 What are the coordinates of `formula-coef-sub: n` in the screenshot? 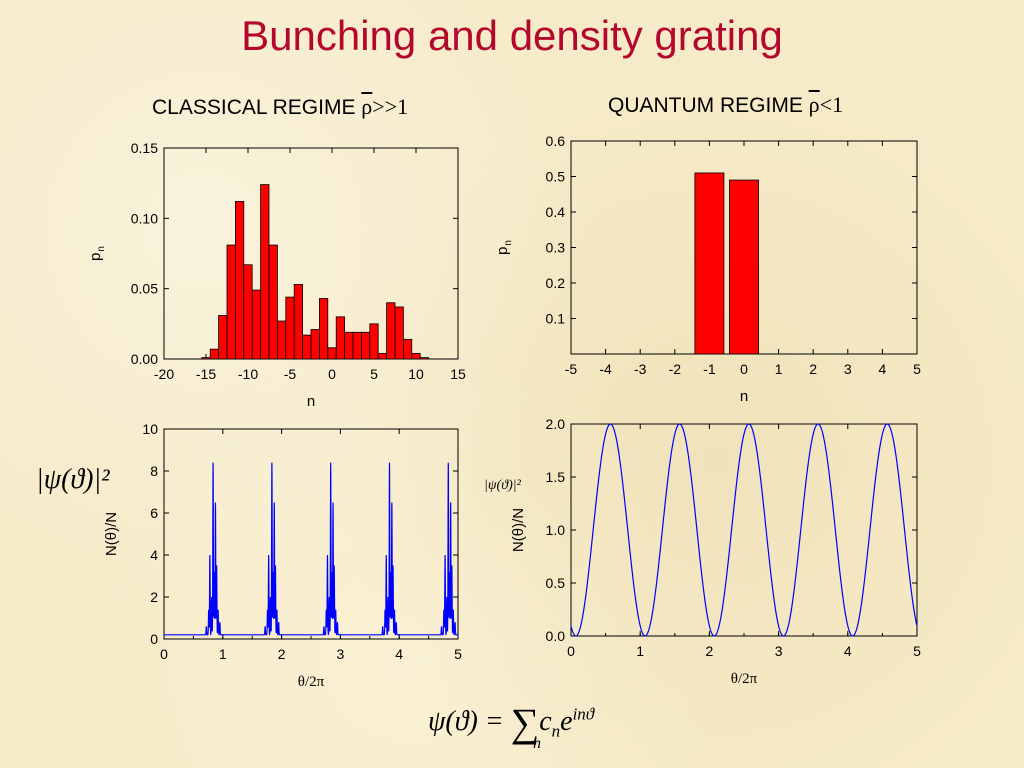 It's located at (556, 731).